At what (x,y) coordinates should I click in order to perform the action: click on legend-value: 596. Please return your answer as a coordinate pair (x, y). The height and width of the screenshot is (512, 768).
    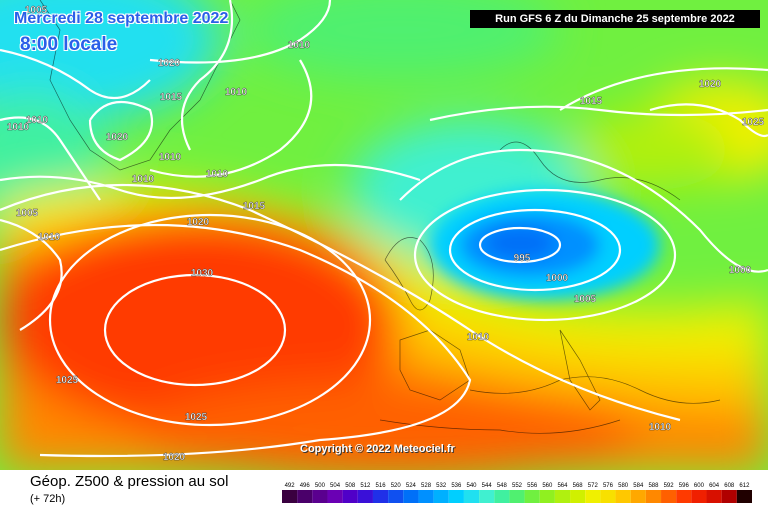
    Looking at the image, I should click on (684, 486).